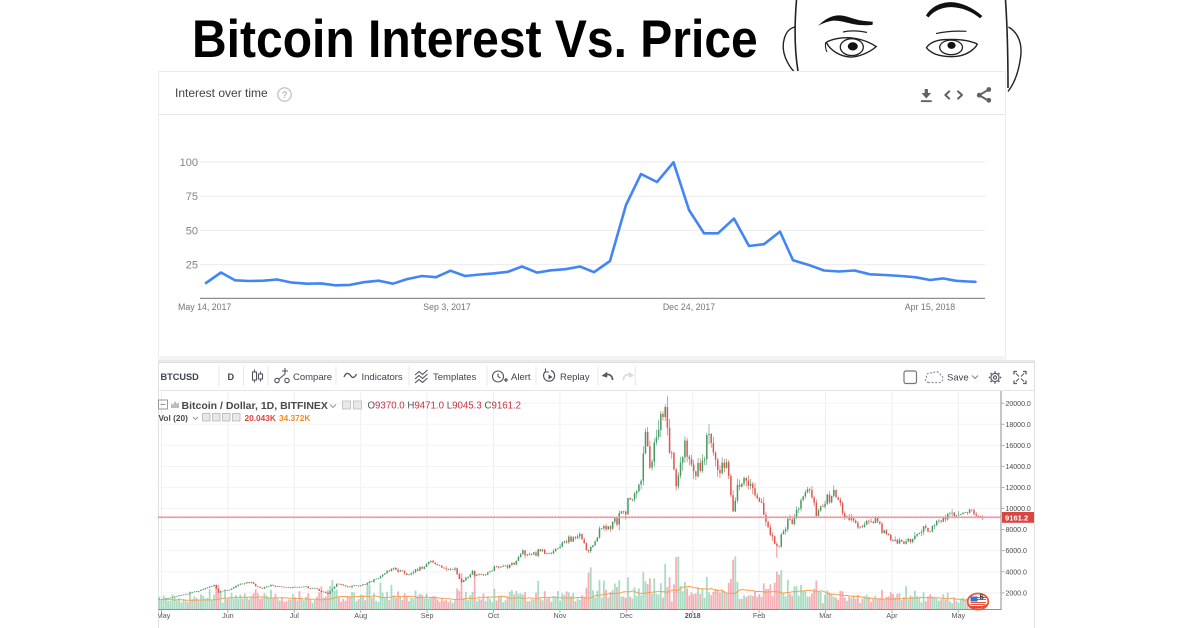 The width and height of the screenshot is (1200, 628). I want to click on svg-text: Compare, so click(312, 377).